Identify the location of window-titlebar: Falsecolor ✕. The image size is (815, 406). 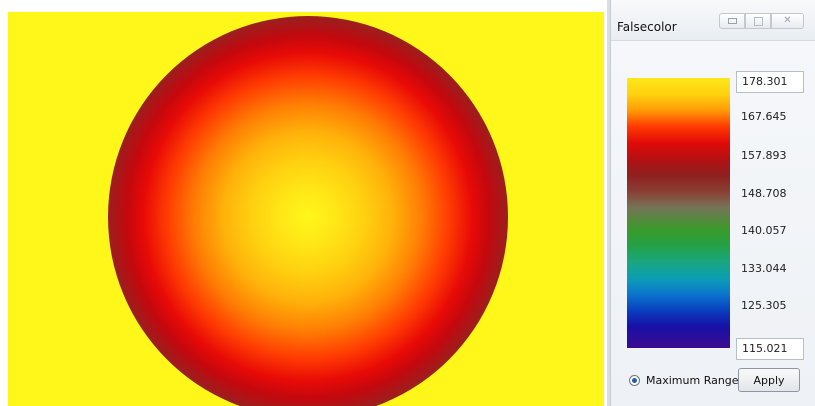
(713, 20).